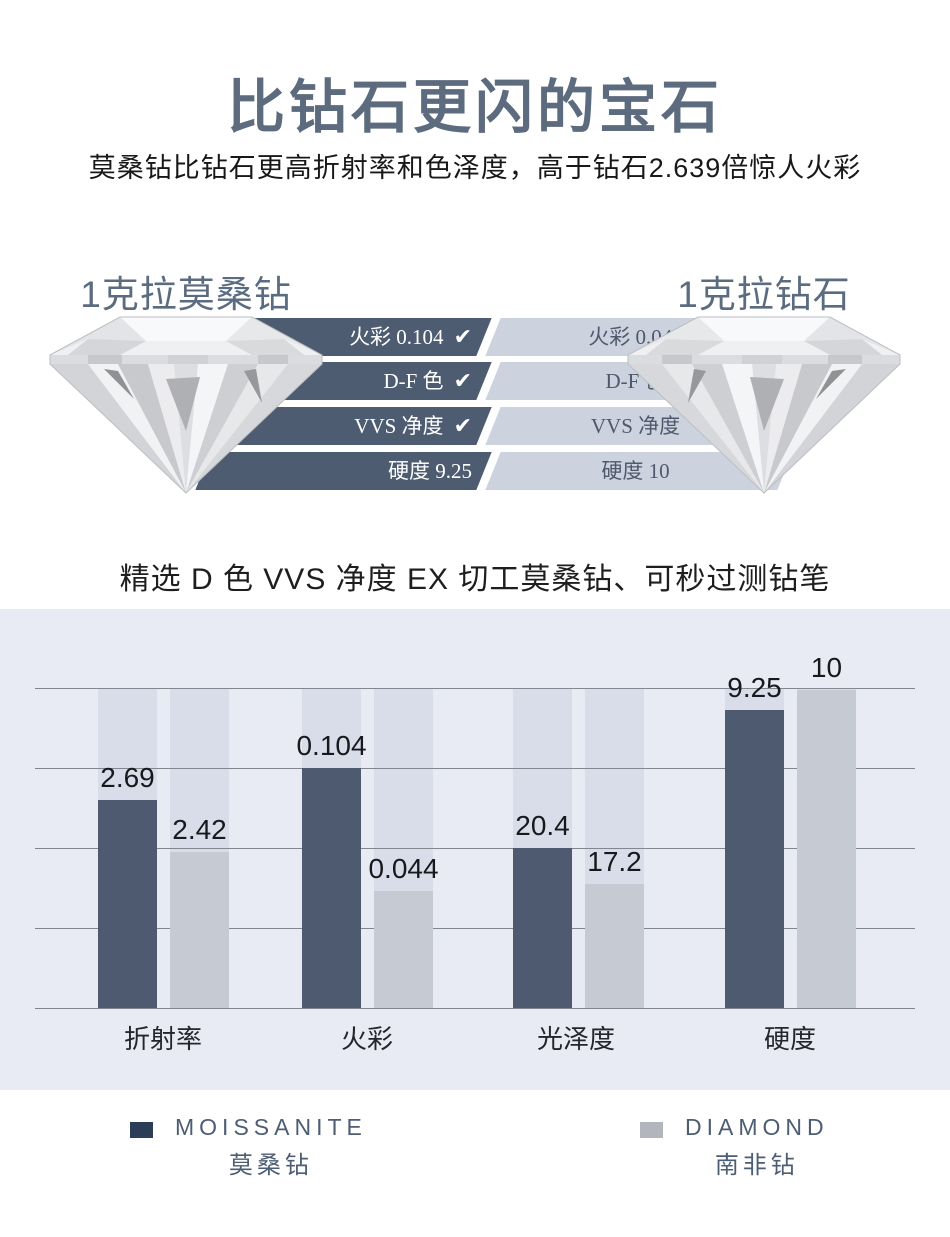 The width and height of the screenshot is (950, 1237). I want to click on spec-row-color: D-F 色 ✔ D-F 色, so click(494, 381).